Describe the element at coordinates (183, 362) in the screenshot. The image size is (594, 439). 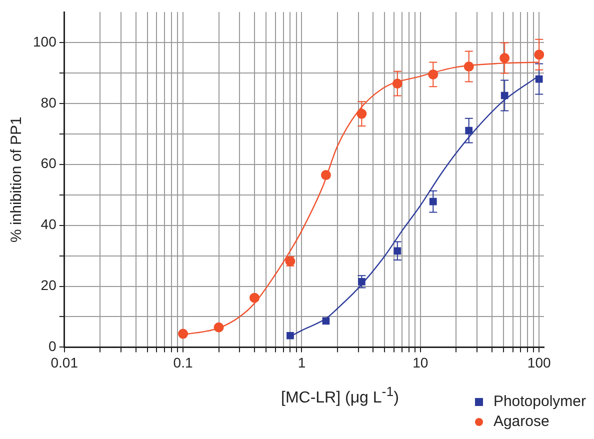
I see `x-tick-label: 0.1` at that location.